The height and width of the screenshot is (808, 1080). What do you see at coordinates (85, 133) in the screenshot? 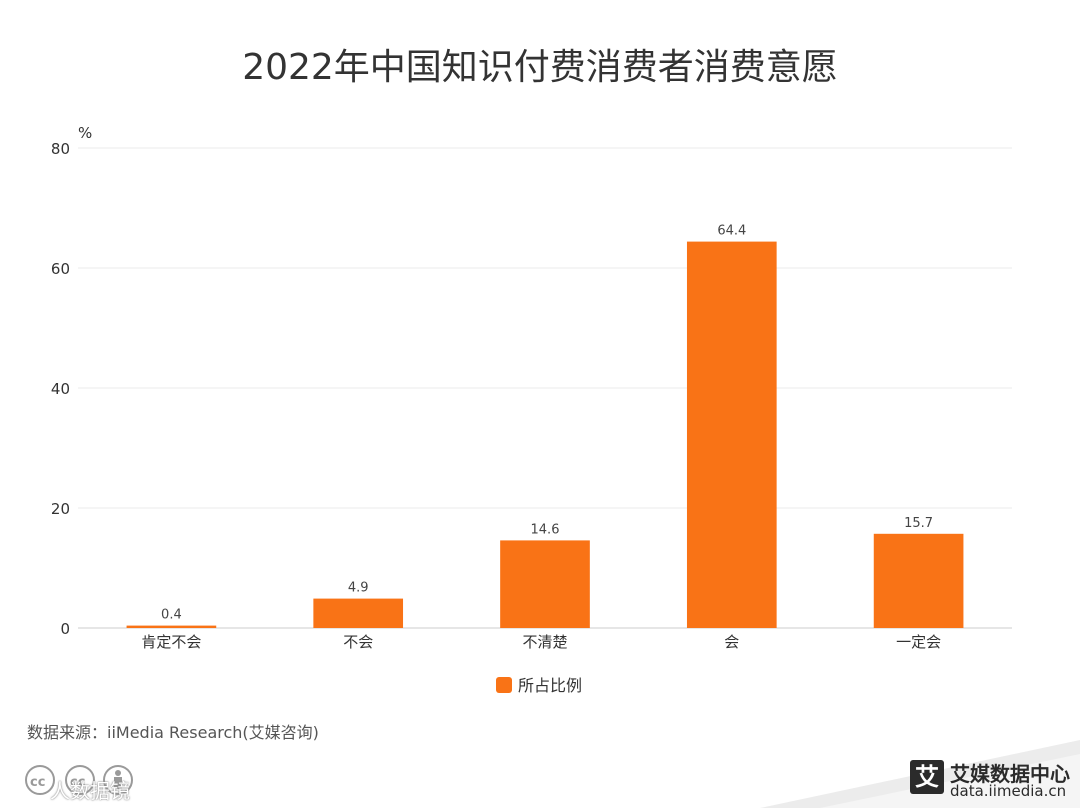
I see `y-axis-unit: %` at bounding box center [85, 133].